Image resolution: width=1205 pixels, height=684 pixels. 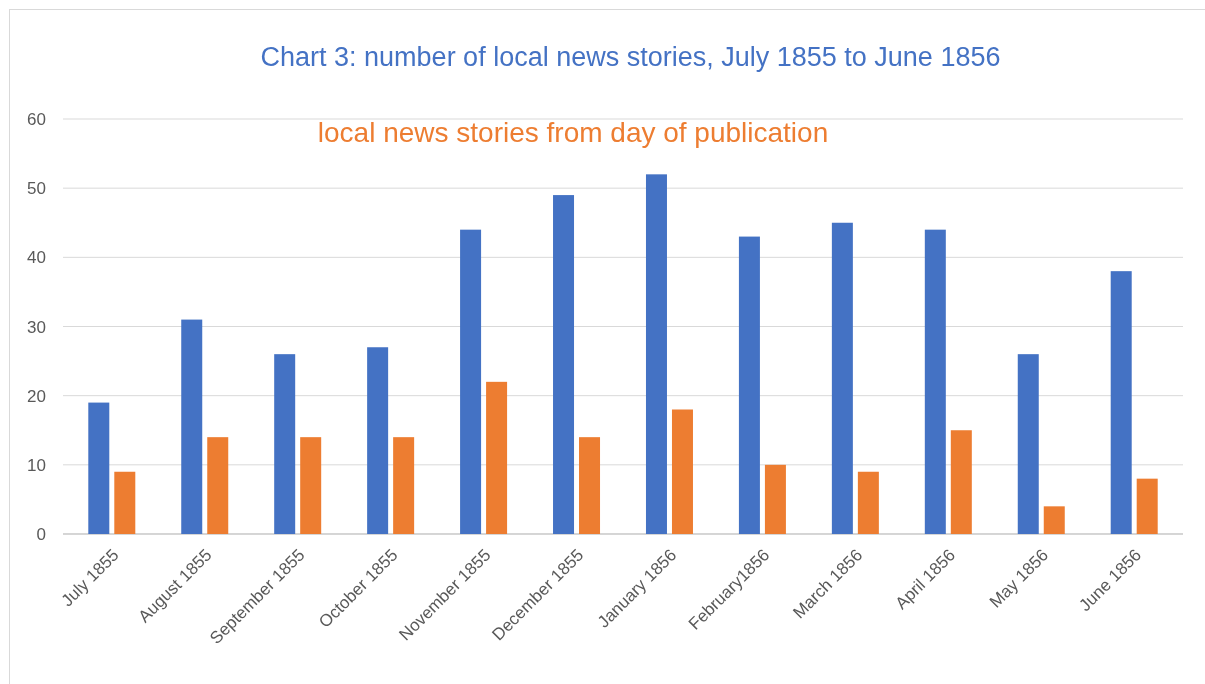 I want to click on y-tick-label: 0, so click(x=41, y=534).